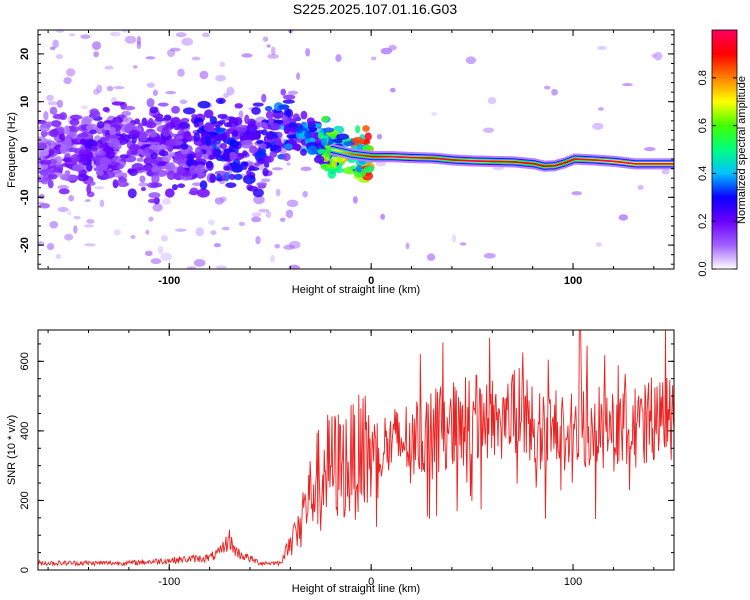  Describe the element at coordinates (25, 570) in the screenshot. I see `y-tick-label: 0` at that location.